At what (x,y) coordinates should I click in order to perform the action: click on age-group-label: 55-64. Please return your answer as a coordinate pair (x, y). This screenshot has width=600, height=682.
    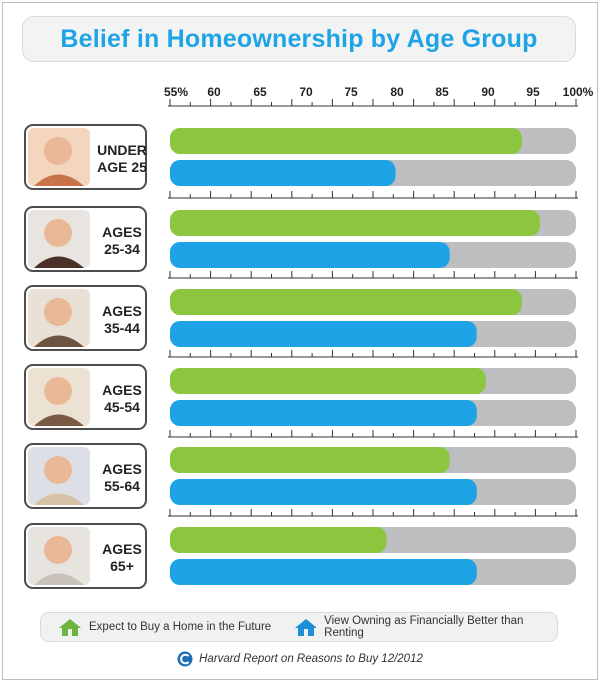
    Looking at the image, I should click on (122, 486).